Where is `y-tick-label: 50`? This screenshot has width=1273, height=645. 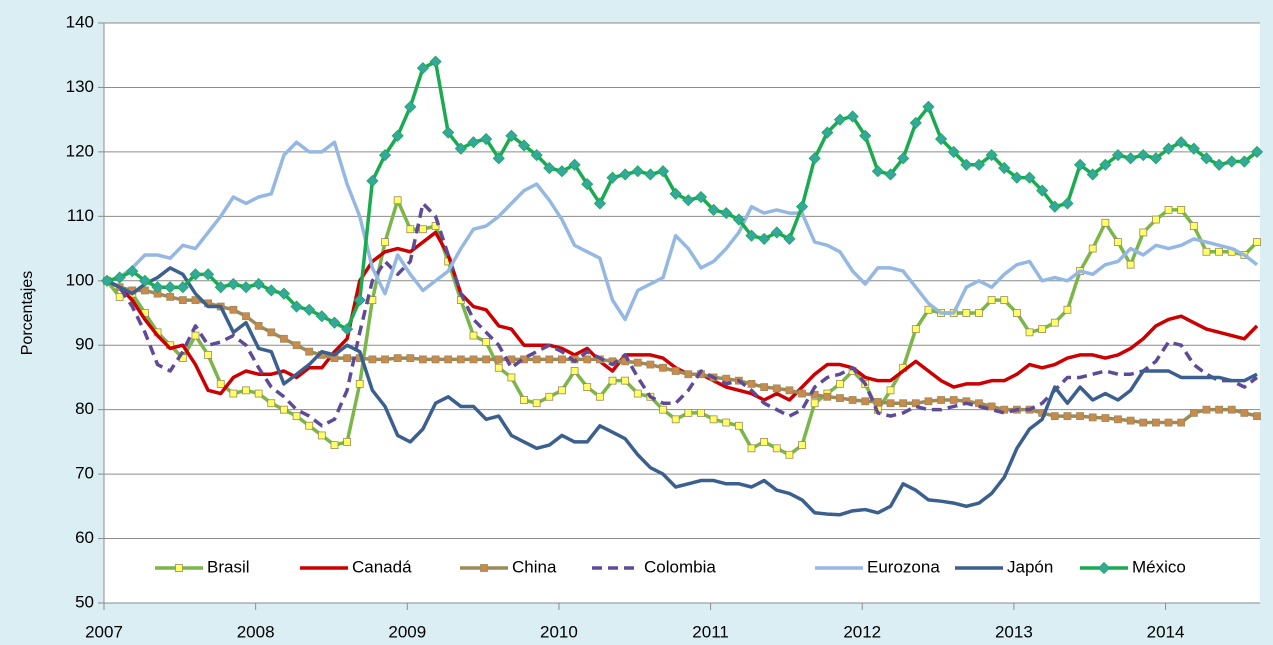 y-tick-label: 50 is located at coordinates (84, 601).